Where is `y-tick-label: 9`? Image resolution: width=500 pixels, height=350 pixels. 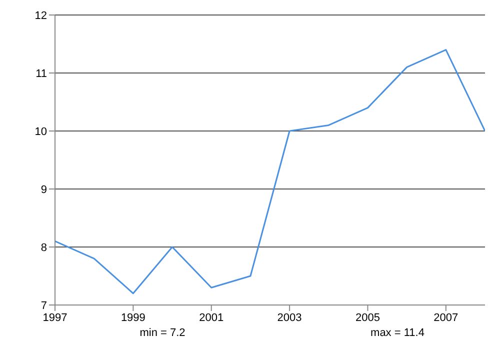
y-tick-label: 9 is located at coordinates (43, 190).